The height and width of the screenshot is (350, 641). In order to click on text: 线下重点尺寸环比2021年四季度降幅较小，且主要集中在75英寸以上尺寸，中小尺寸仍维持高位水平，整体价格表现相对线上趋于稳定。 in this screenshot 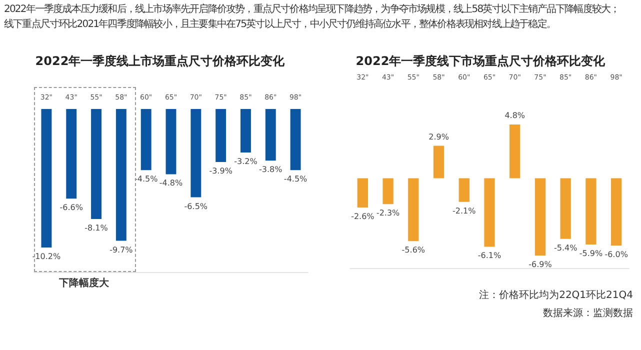, I will do `click(280, 25)`.